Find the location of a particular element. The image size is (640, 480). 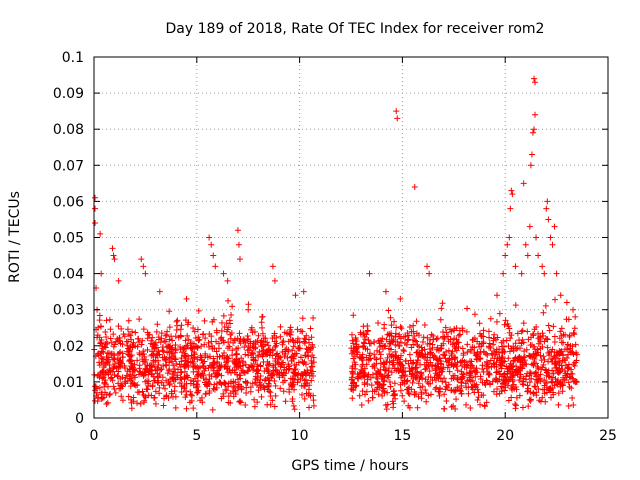

y-tick-label: 0.01 is located at coordinates (68, 383).